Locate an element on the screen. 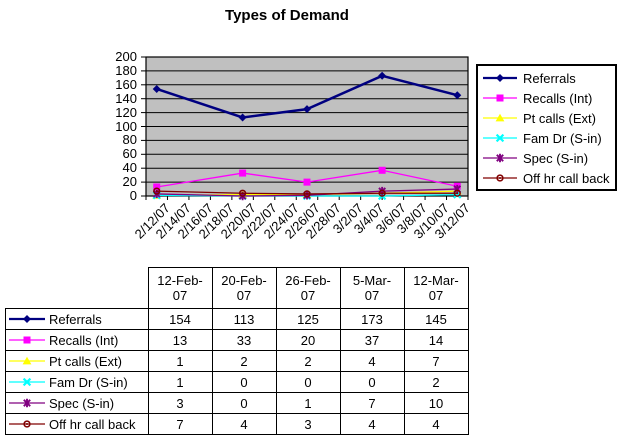 The image size is (621, 440). table-row-label: Spec (S-in) is located at coordinates (77, 403).